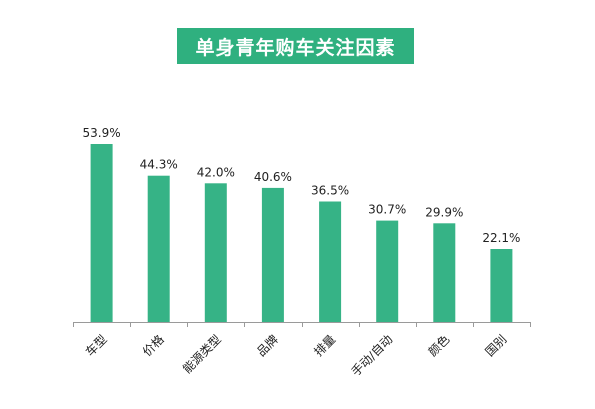 The image size is (595, 409). I want to click on x-tick-label: 价格, so click(153, 346).